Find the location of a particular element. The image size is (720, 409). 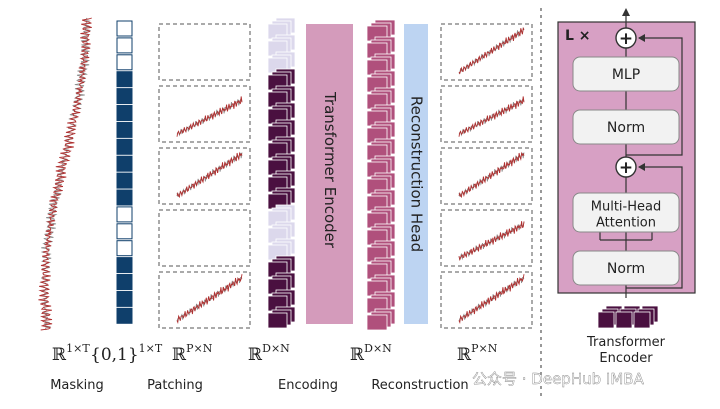

dim-patching-base: ℝ is located at coordinates (179, 355).